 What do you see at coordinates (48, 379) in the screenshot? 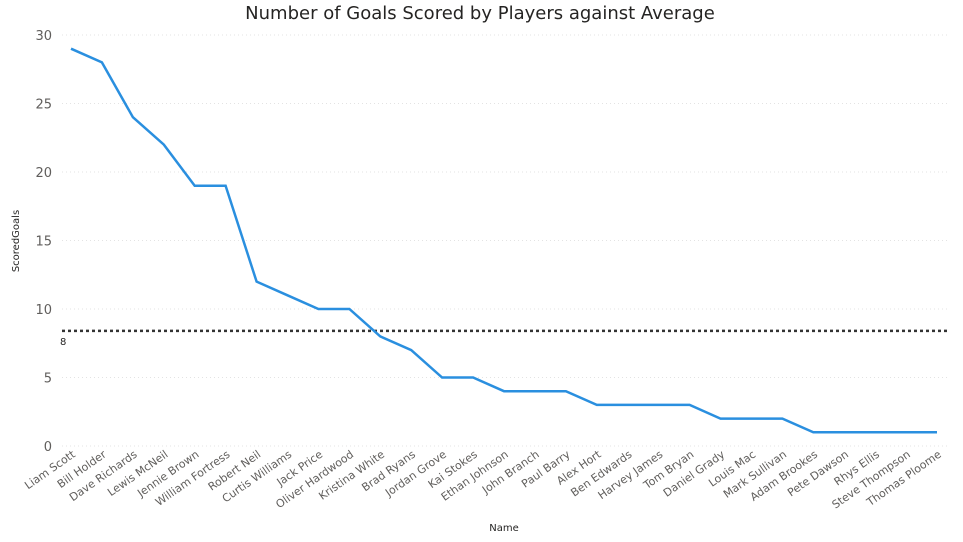
I see `y-tick-label: 5` at bounding box center [48, 379].